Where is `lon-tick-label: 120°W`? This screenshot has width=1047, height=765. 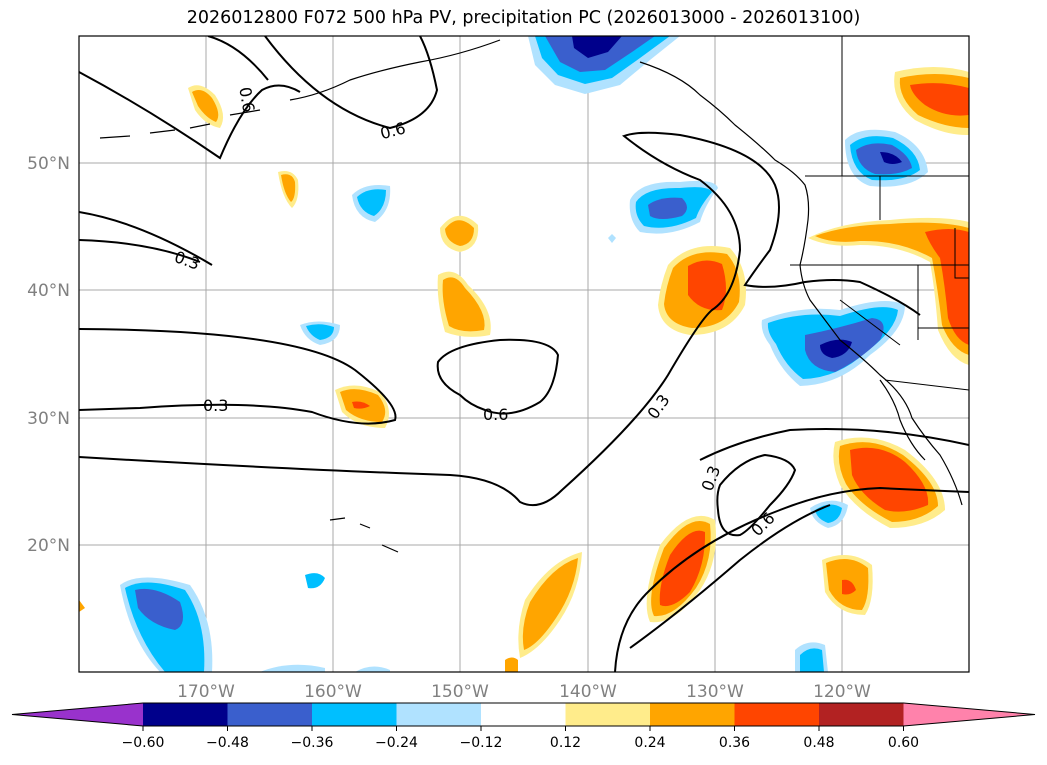
lon-tick-label: 120°W is located at coordinates (842, 692).